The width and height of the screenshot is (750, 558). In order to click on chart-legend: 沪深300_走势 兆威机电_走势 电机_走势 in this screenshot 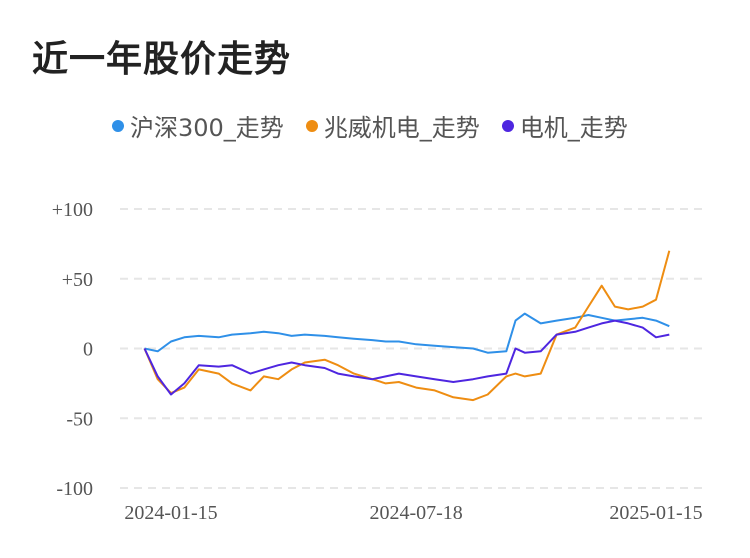, I will do `click(381, 125)`.